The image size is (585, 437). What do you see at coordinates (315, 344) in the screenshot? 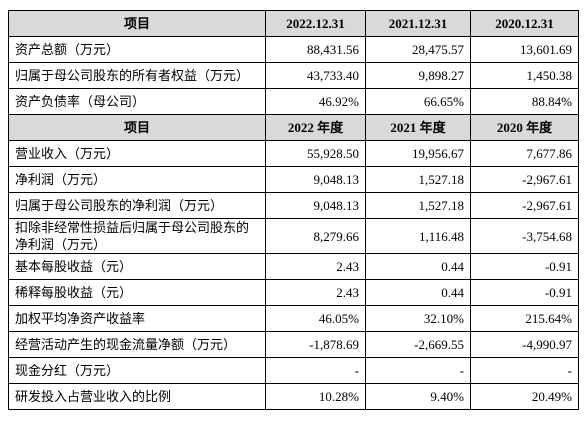
I see `value-cell: -1,878.69` at bounding box center [315, 344].